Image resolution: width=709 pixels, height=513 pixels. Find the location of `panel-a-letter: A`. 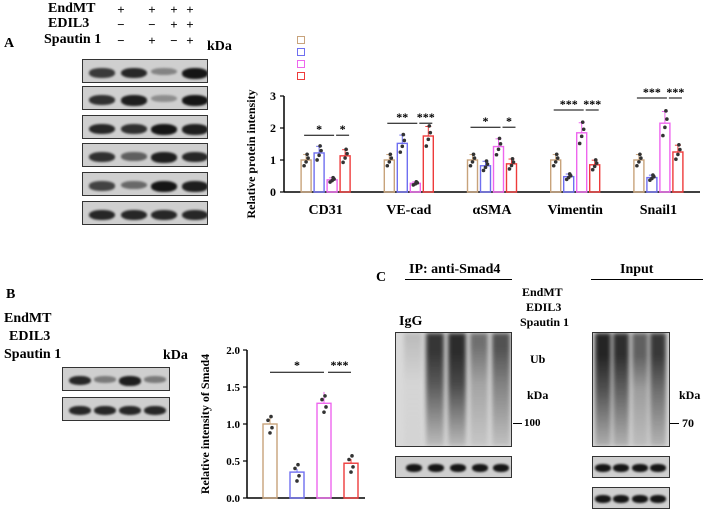

panel-a-letter: A is located at coordinates (9, 43).